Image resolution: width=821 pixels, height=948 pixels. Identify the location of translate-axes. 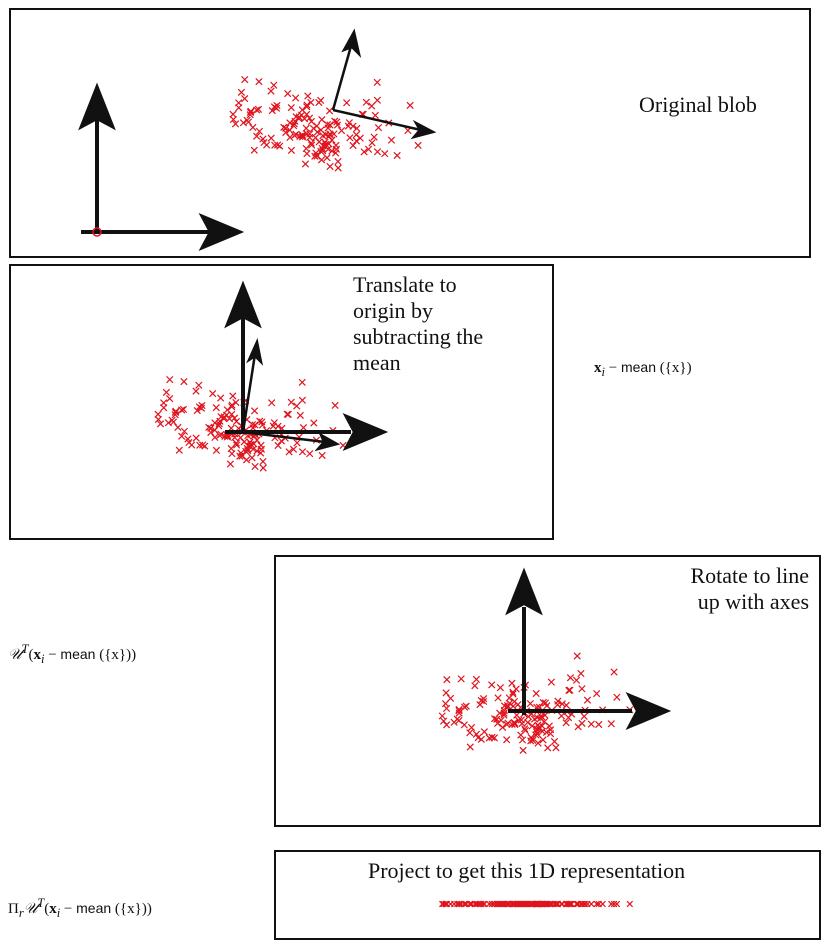
(306, 365).